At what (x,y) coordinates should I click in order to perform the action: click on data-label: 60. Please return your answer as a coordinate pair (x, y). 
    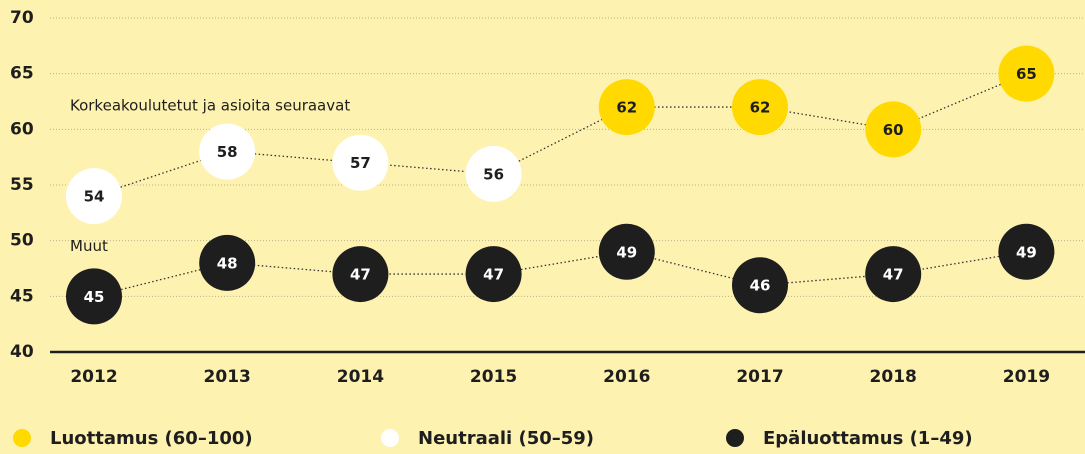
    Looking at the image, I should click on (893, 130).